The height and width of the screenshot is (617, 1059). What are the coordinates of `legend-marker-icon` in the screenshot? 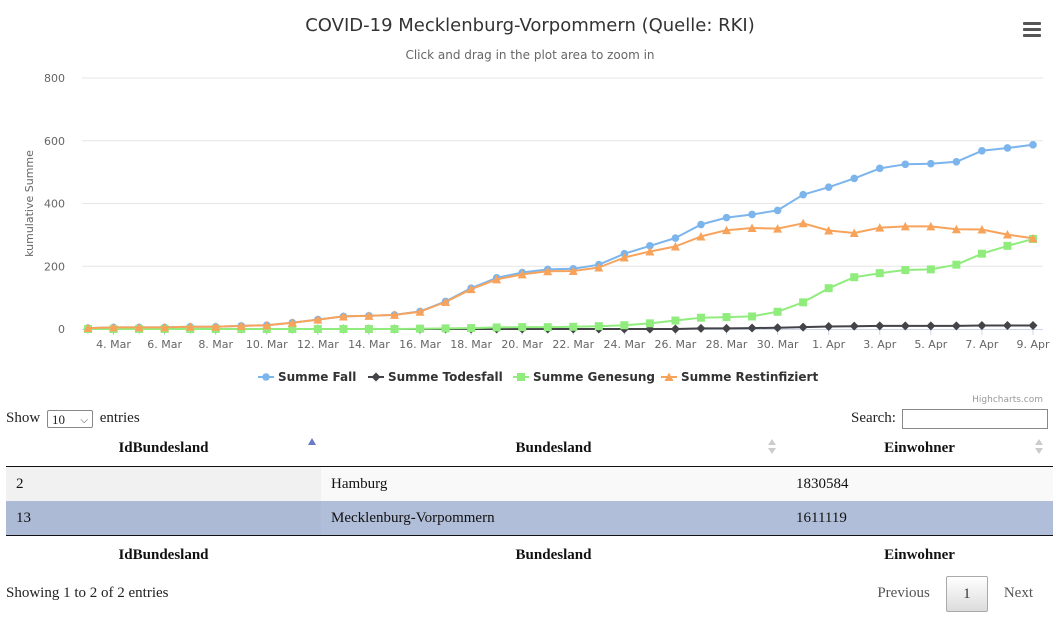 It's located at (669, 376).